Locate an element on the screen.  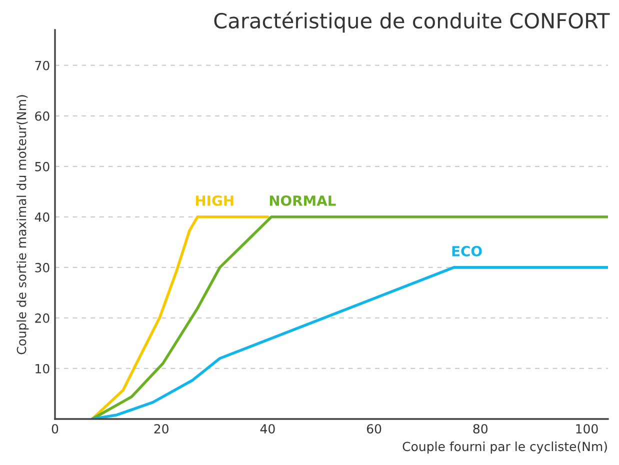
x-tick-label: 100 is located at coordinates (587, 429).